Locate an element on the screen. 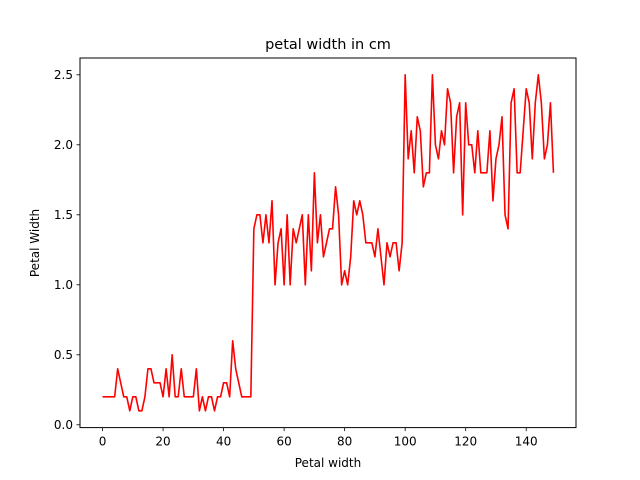 Image resolution: width=640 pixels, height=480 pixels. y-tick-label: 2.0 is located at coordinates (63, 145).